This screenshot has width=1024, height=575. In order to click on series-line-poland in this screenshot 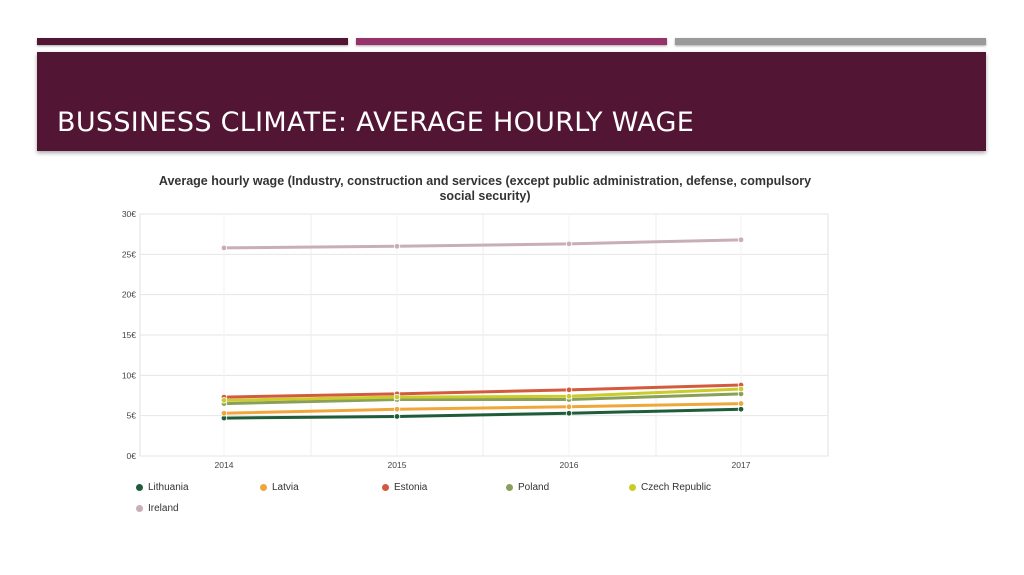, I will do `click(482, 399)`.